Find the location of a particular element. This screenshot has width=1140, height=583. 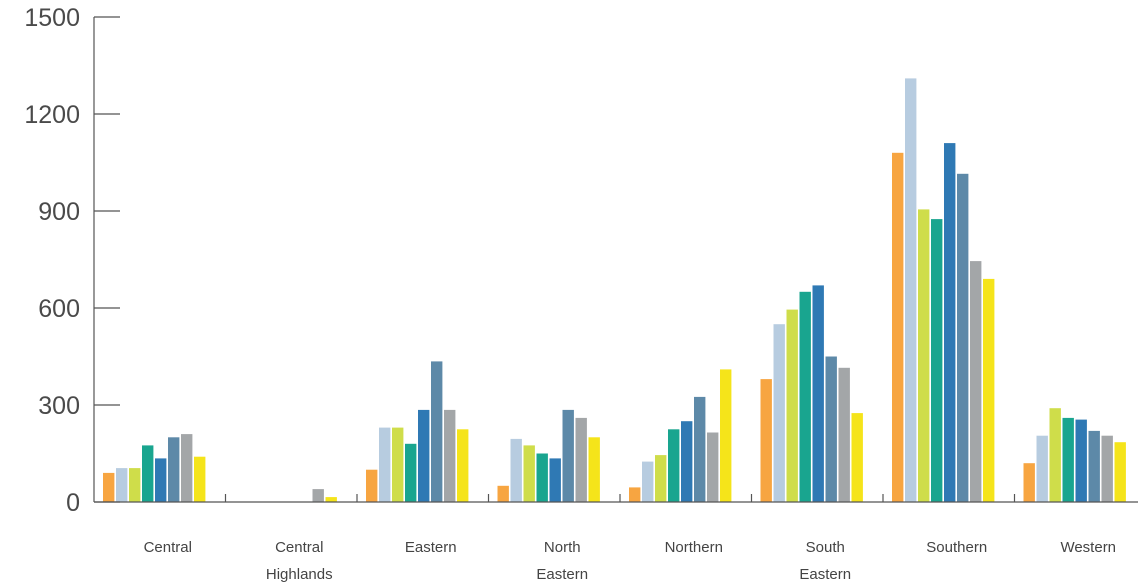

y-tick-label: 1500 is located at coordinates (52, 18).